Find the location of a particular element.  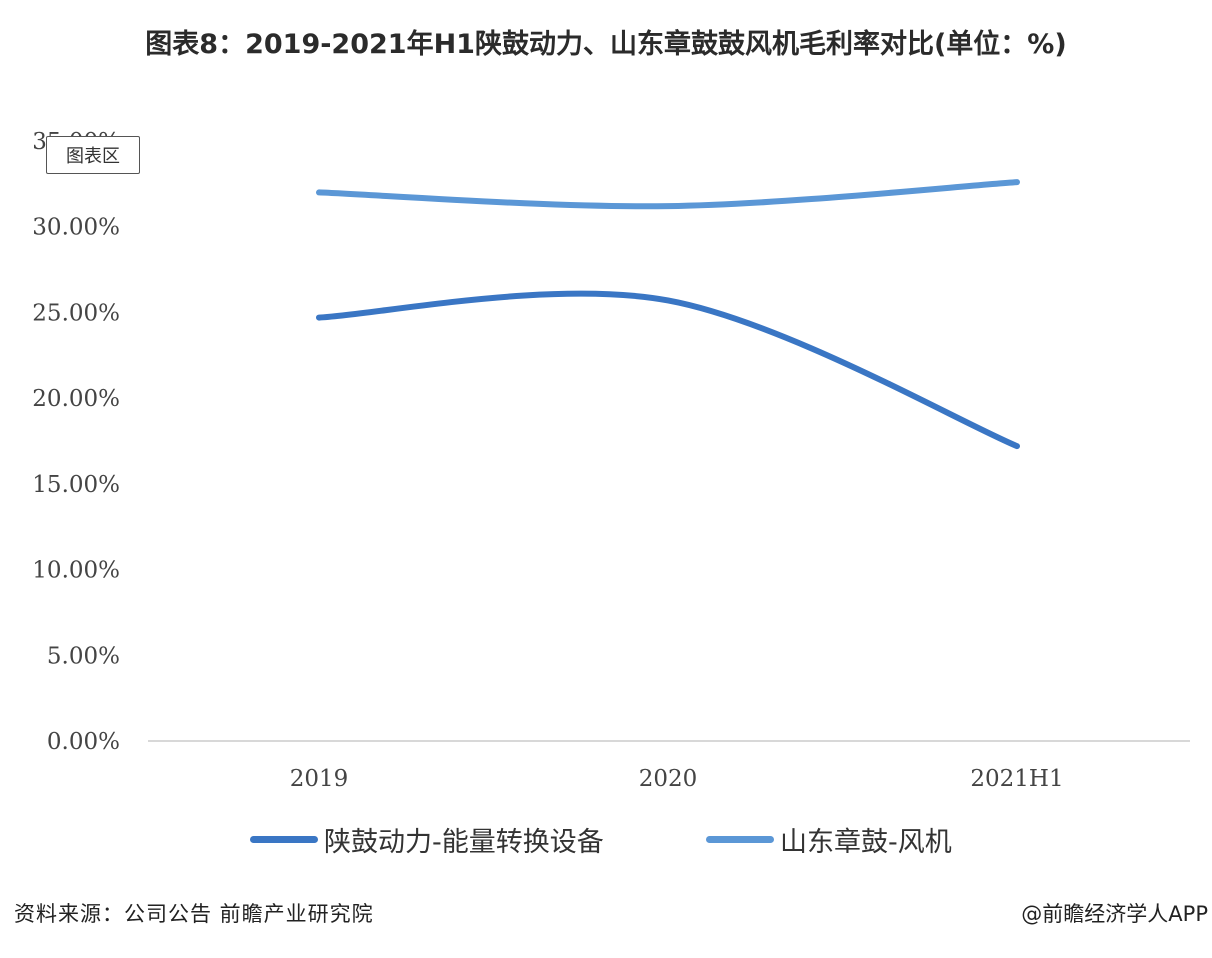

x-tick-label: 2021H1 is located at coordinates (1016, 779).